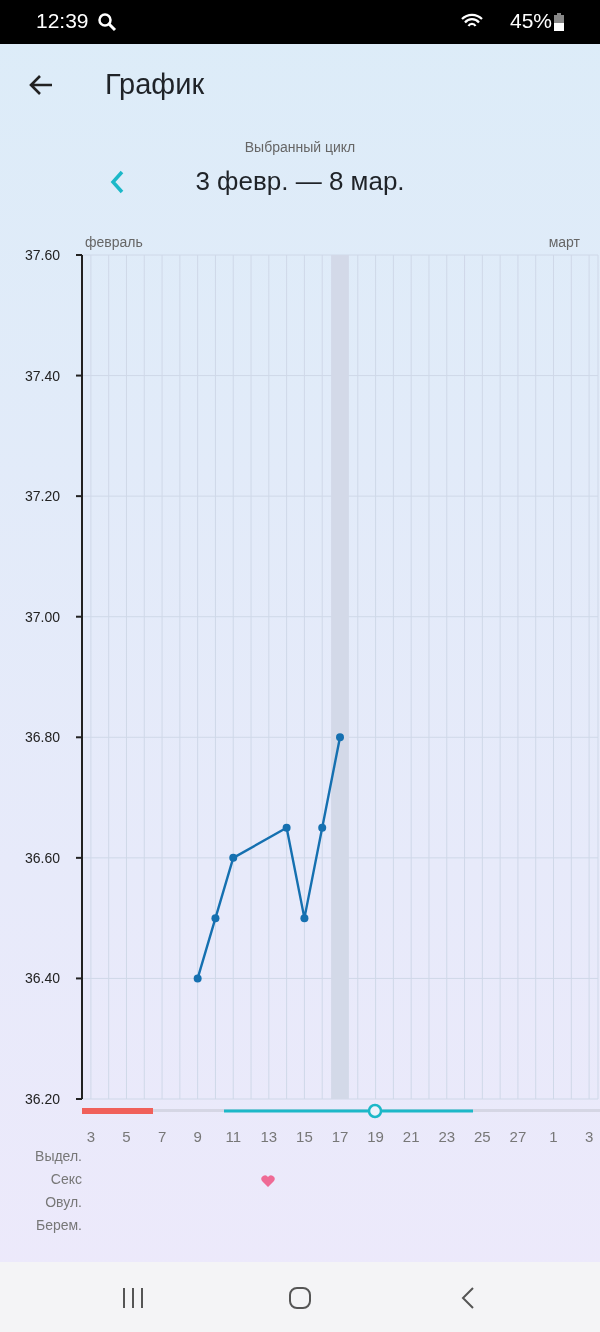 The image size is (600, 1332). What do you see at coordinates (411, 1136) in the screenshot?
I see `x-tick-label: 21` at bounding box center [411, 1136].